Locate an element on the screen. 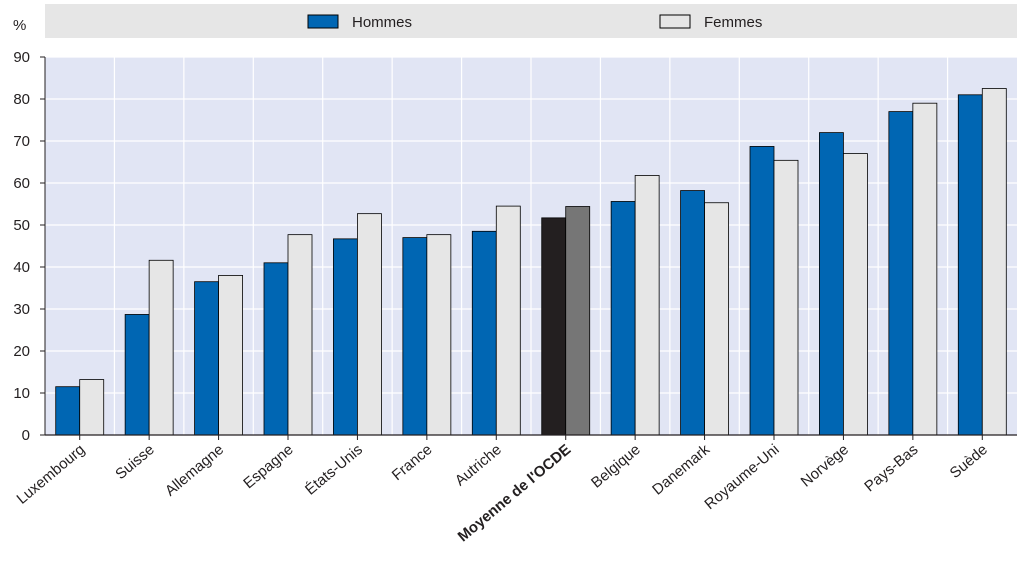 The width and height of the screenshot is (1020, 562). y-tick-label: 30 is located at coordinates (21, 309).